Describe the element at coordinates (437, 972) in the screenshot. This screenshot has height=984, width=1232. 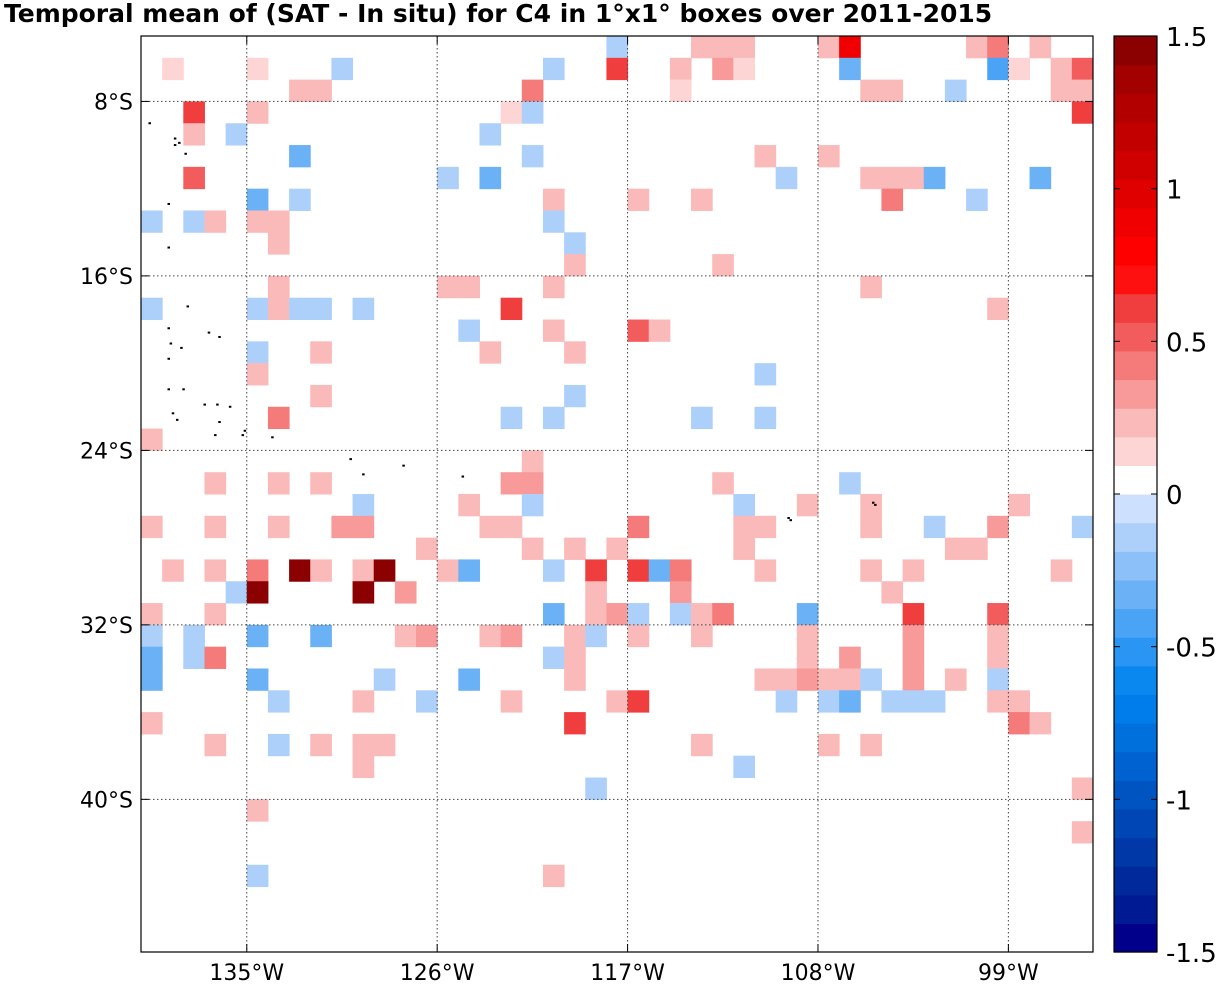
I see `x-tick-label: 126°W` at that location.